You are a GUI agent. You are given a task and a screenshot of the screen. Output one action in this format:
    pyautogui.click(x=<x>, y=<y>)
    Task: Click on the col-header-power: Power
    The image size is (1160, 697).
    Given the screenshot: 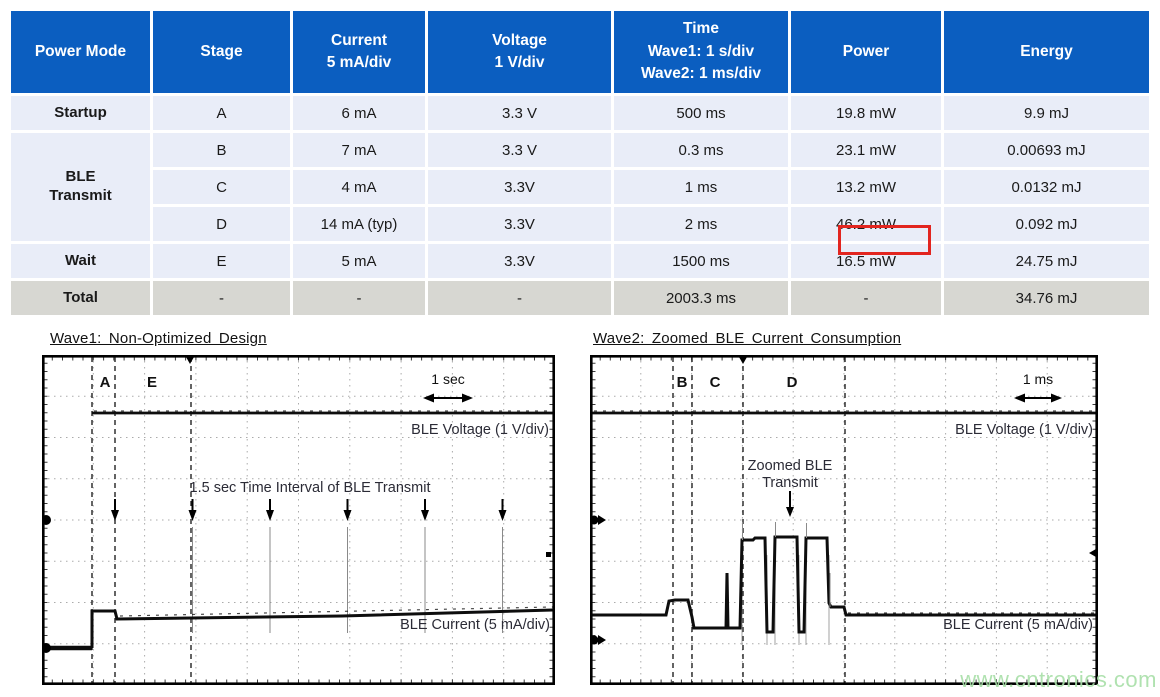 What is the action you would take?
    pyautogui.click(x=866, y=52)
    